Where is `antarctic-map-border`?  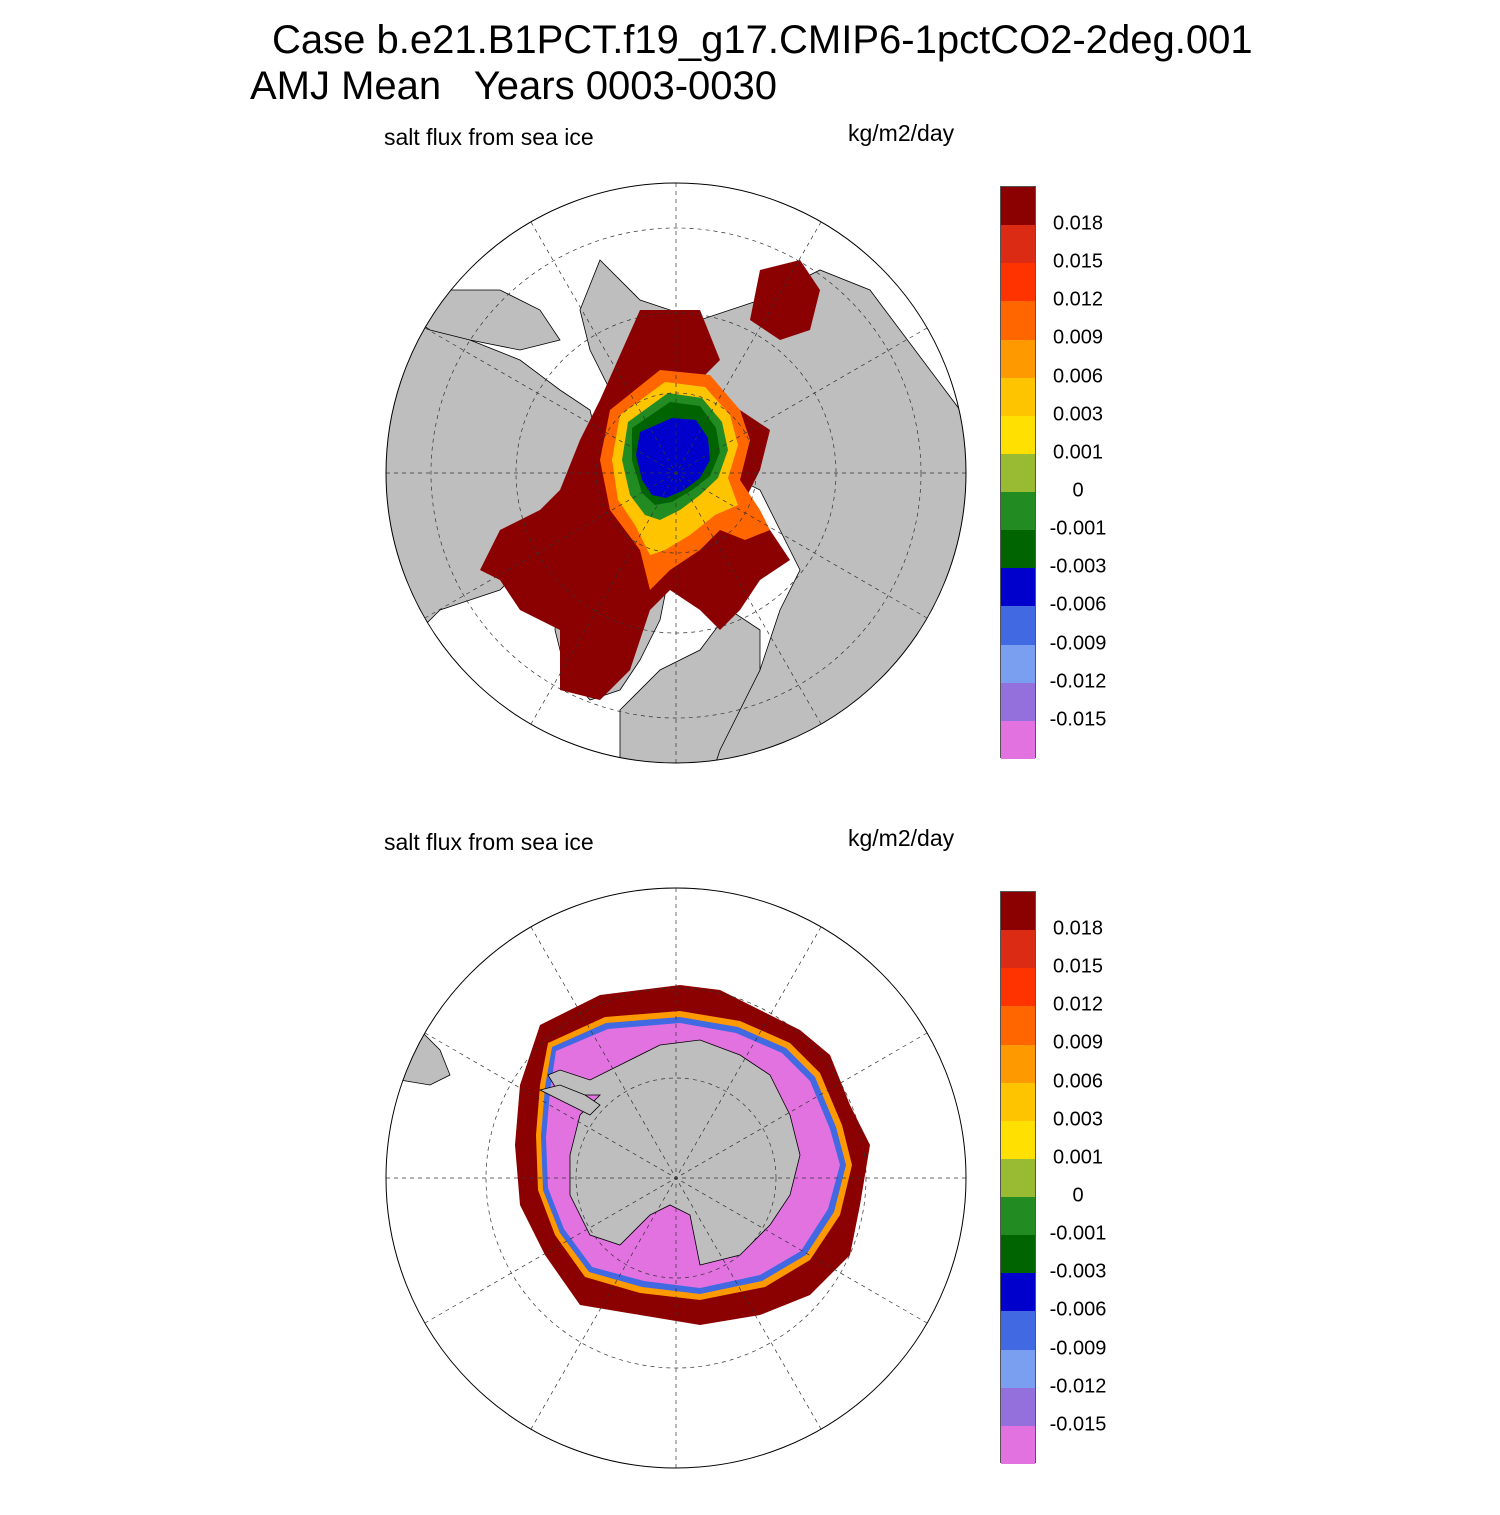 antarctic-map-border is located at coordinates (676, 1178).